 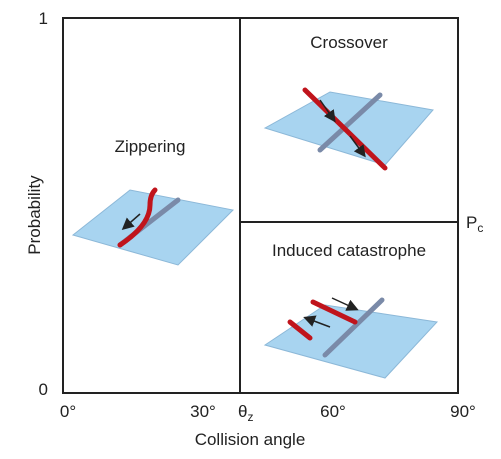 I want to click on threshold-label: Pc, so click(x=474, y=224).